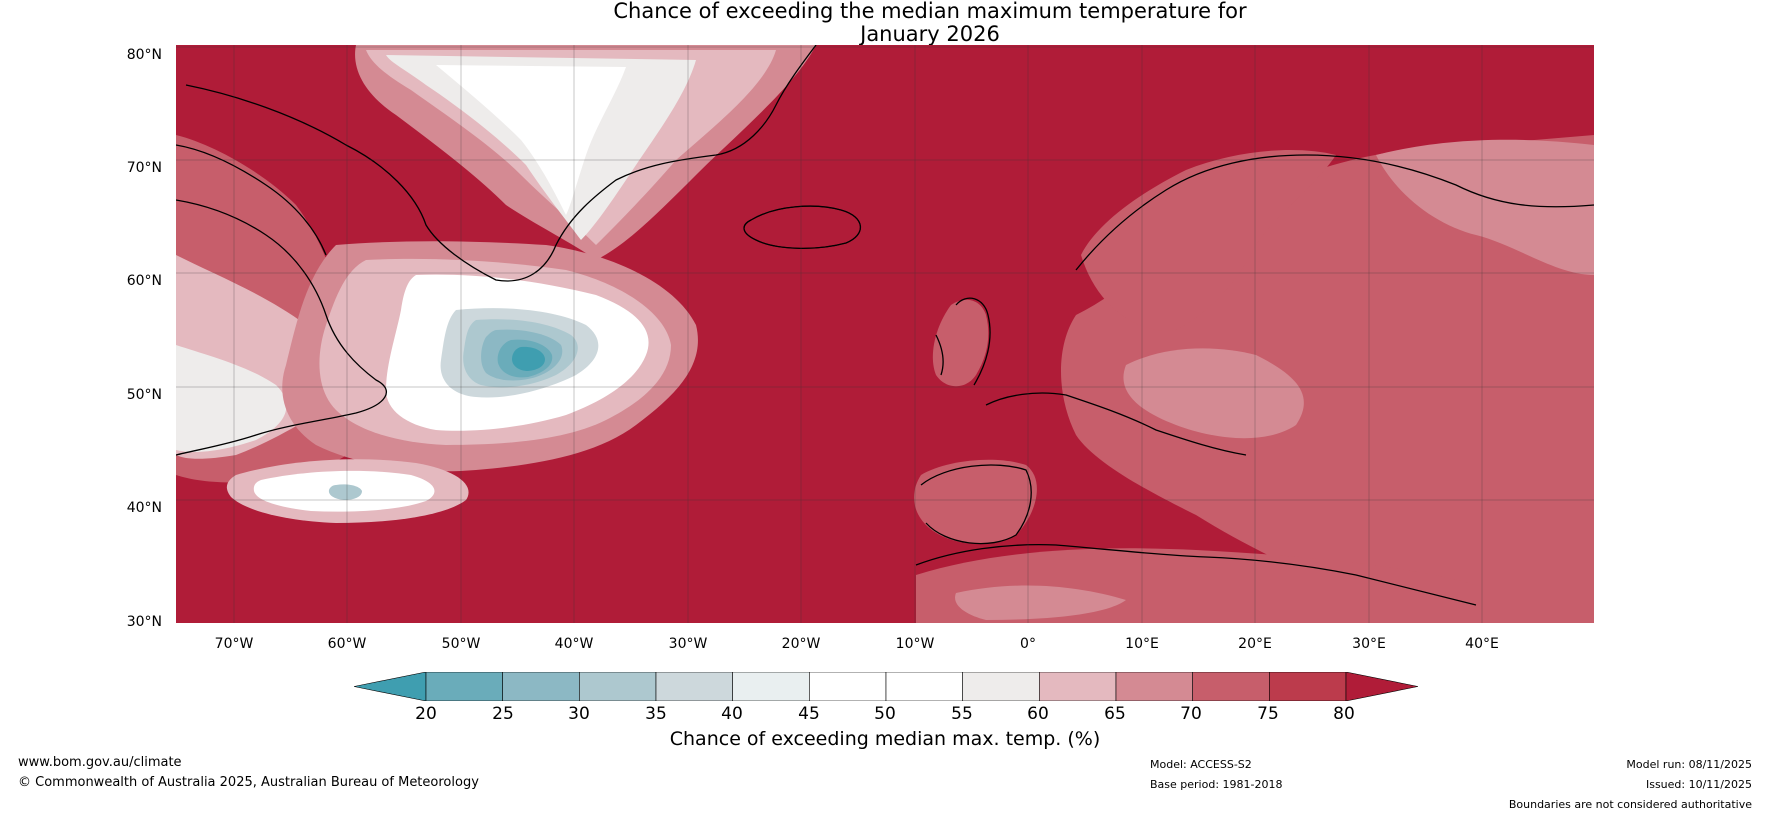  Describe the element at coordinates (1142, 644) in the screenshot. I see `lon-label-10e: 10°E` at that location.